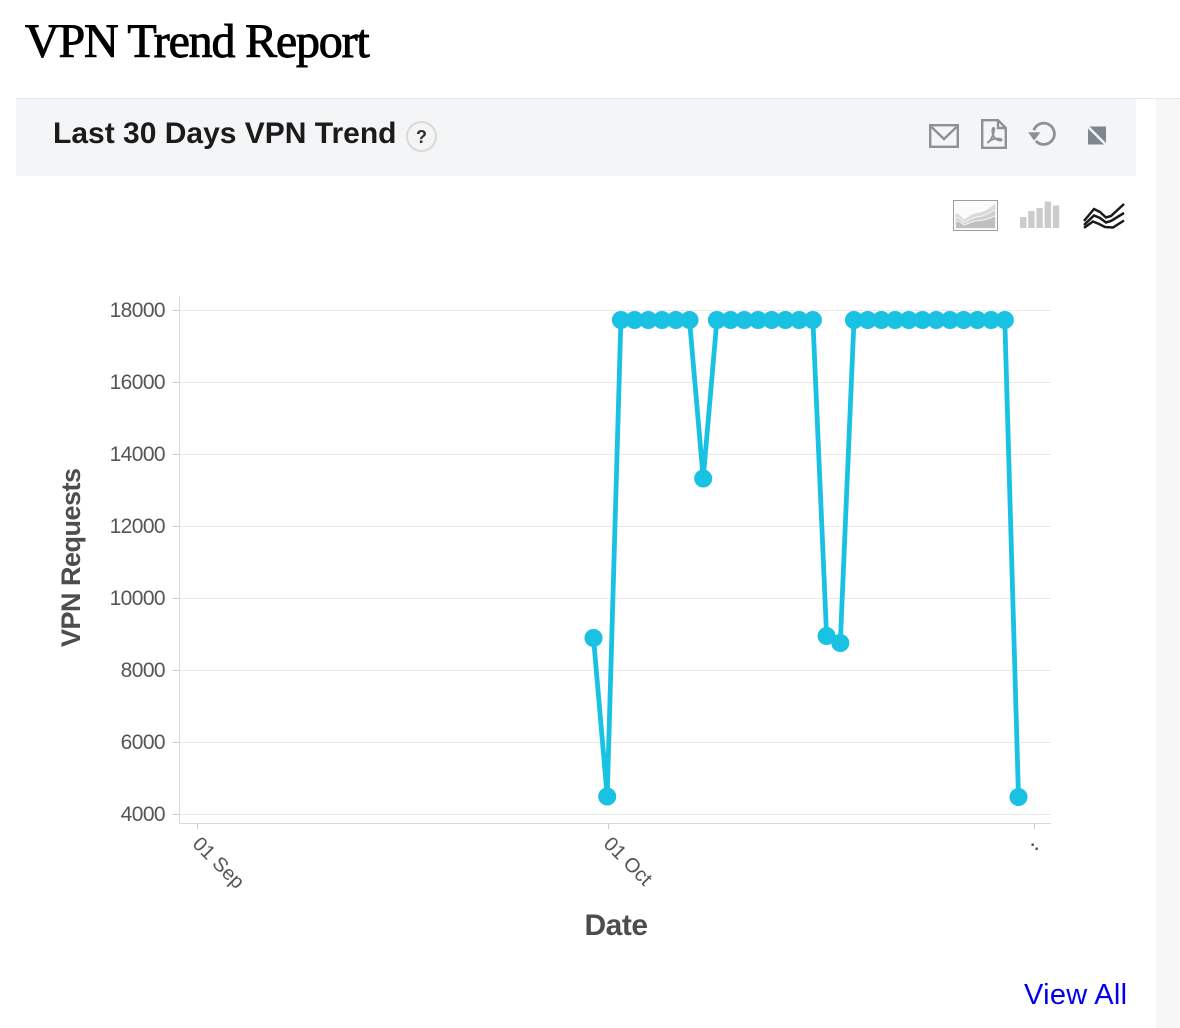 The width and height of the screenshot is (1180, 1028). Describe the element at coordinates (137, 382) in the screenshot. I see `svg-text: 16000` at that location.